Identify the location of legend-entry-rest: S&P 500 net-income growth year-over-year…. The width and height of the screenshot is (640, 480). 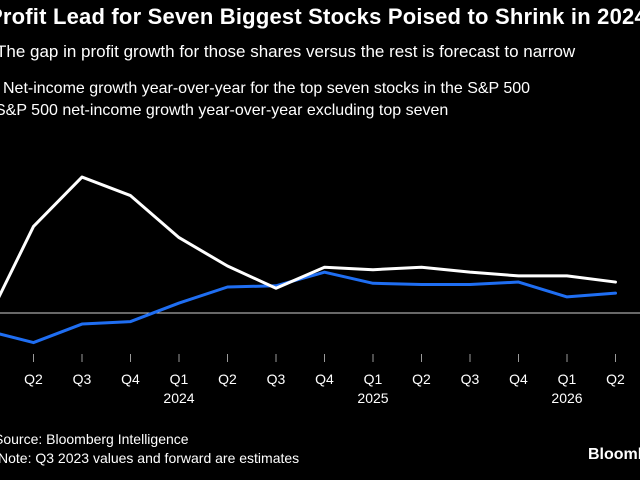
(224, 111).